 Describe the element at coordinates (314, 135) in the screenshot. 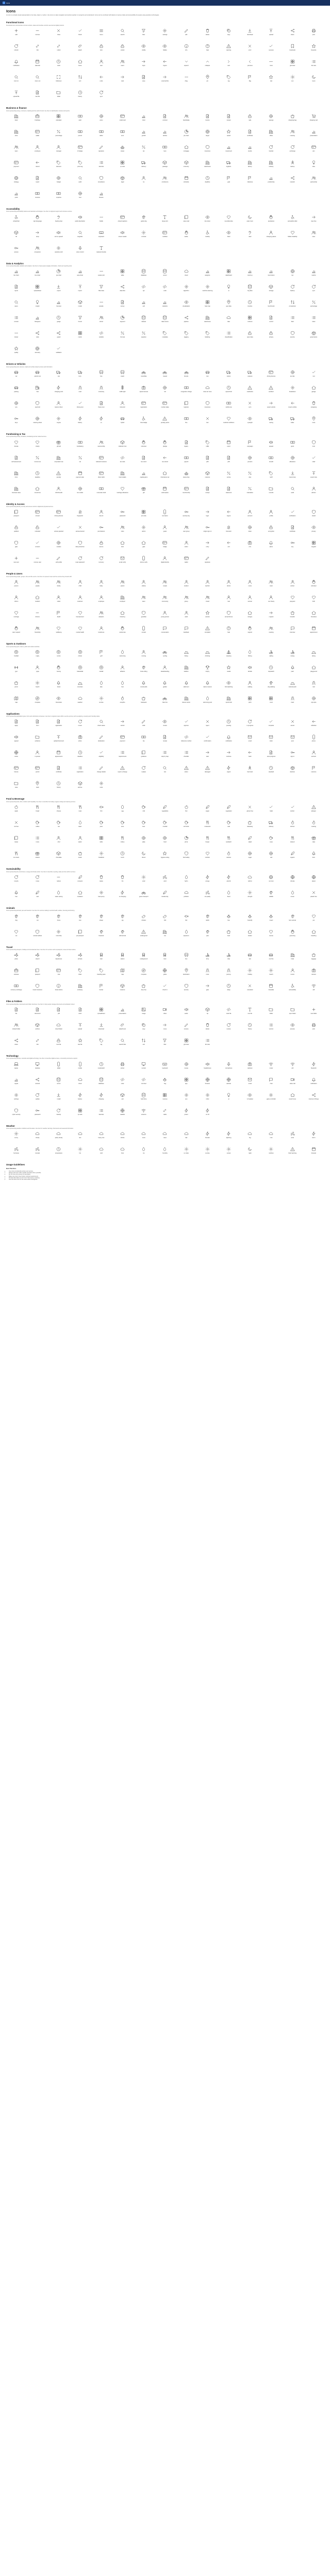

I see `icon-tile: presentation` at that location.